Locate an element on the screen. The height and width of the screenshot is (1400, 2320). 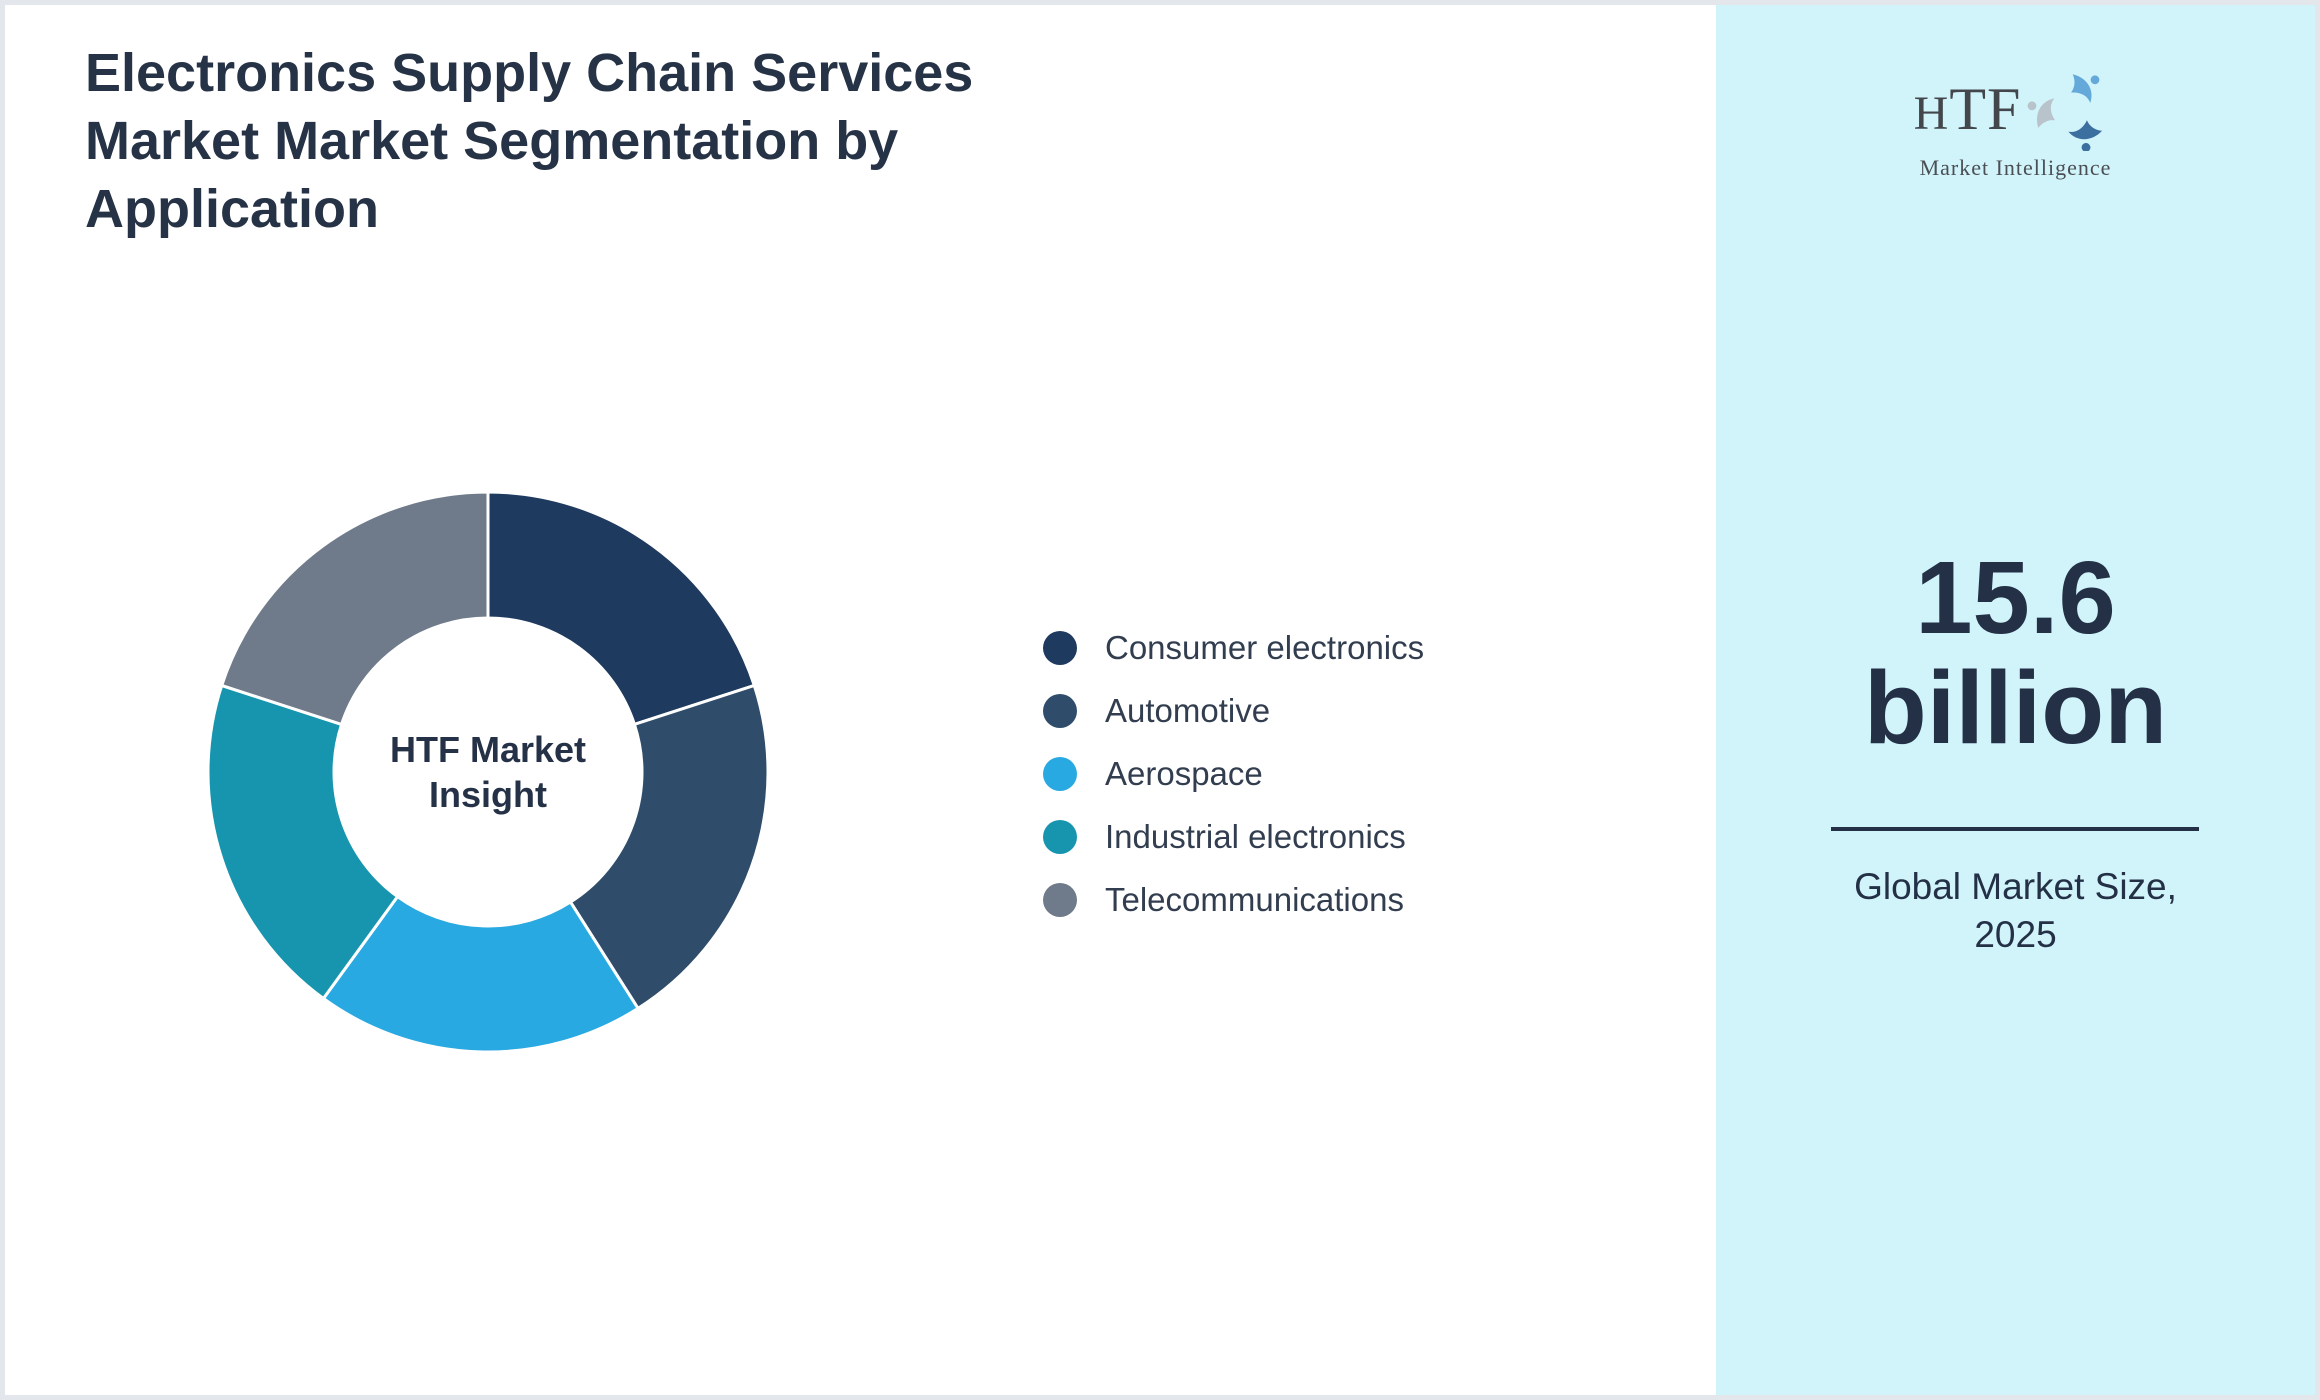
market-size-number: 15.6 is located at coordinates (2015, 597).